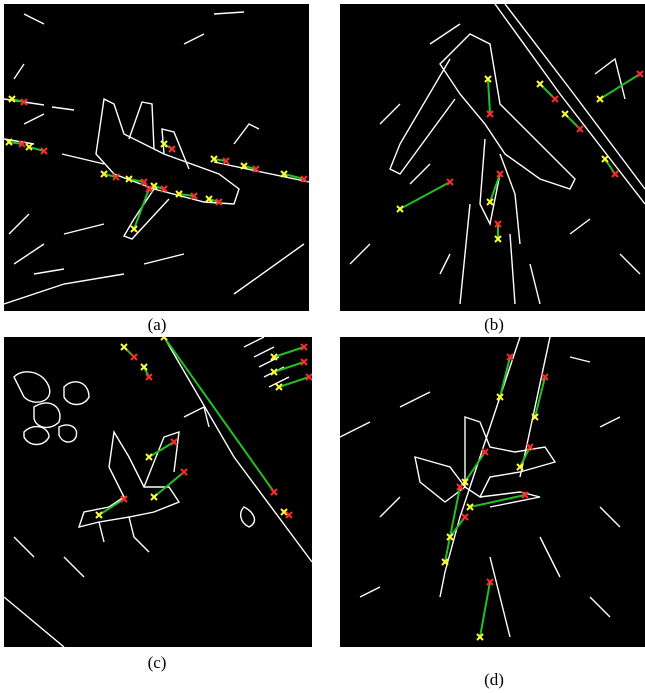 The height and width of the screenshot is (693, 645). Describe the element at coordinates (203, 428) in the screenshot. I see `correspondence-lines-c` at that location.